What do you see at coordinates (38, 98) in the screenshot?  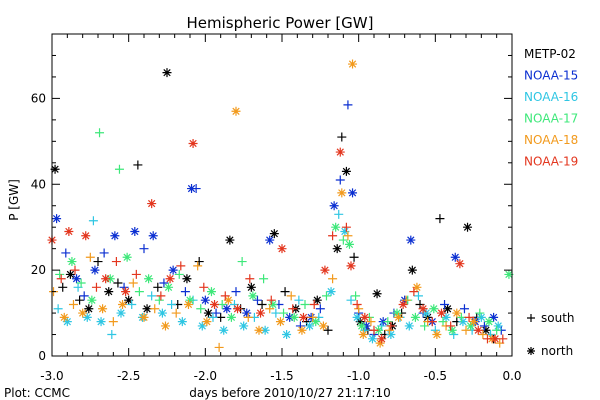 I see `y-tick-label: 60` at bounding box center [38, 98].